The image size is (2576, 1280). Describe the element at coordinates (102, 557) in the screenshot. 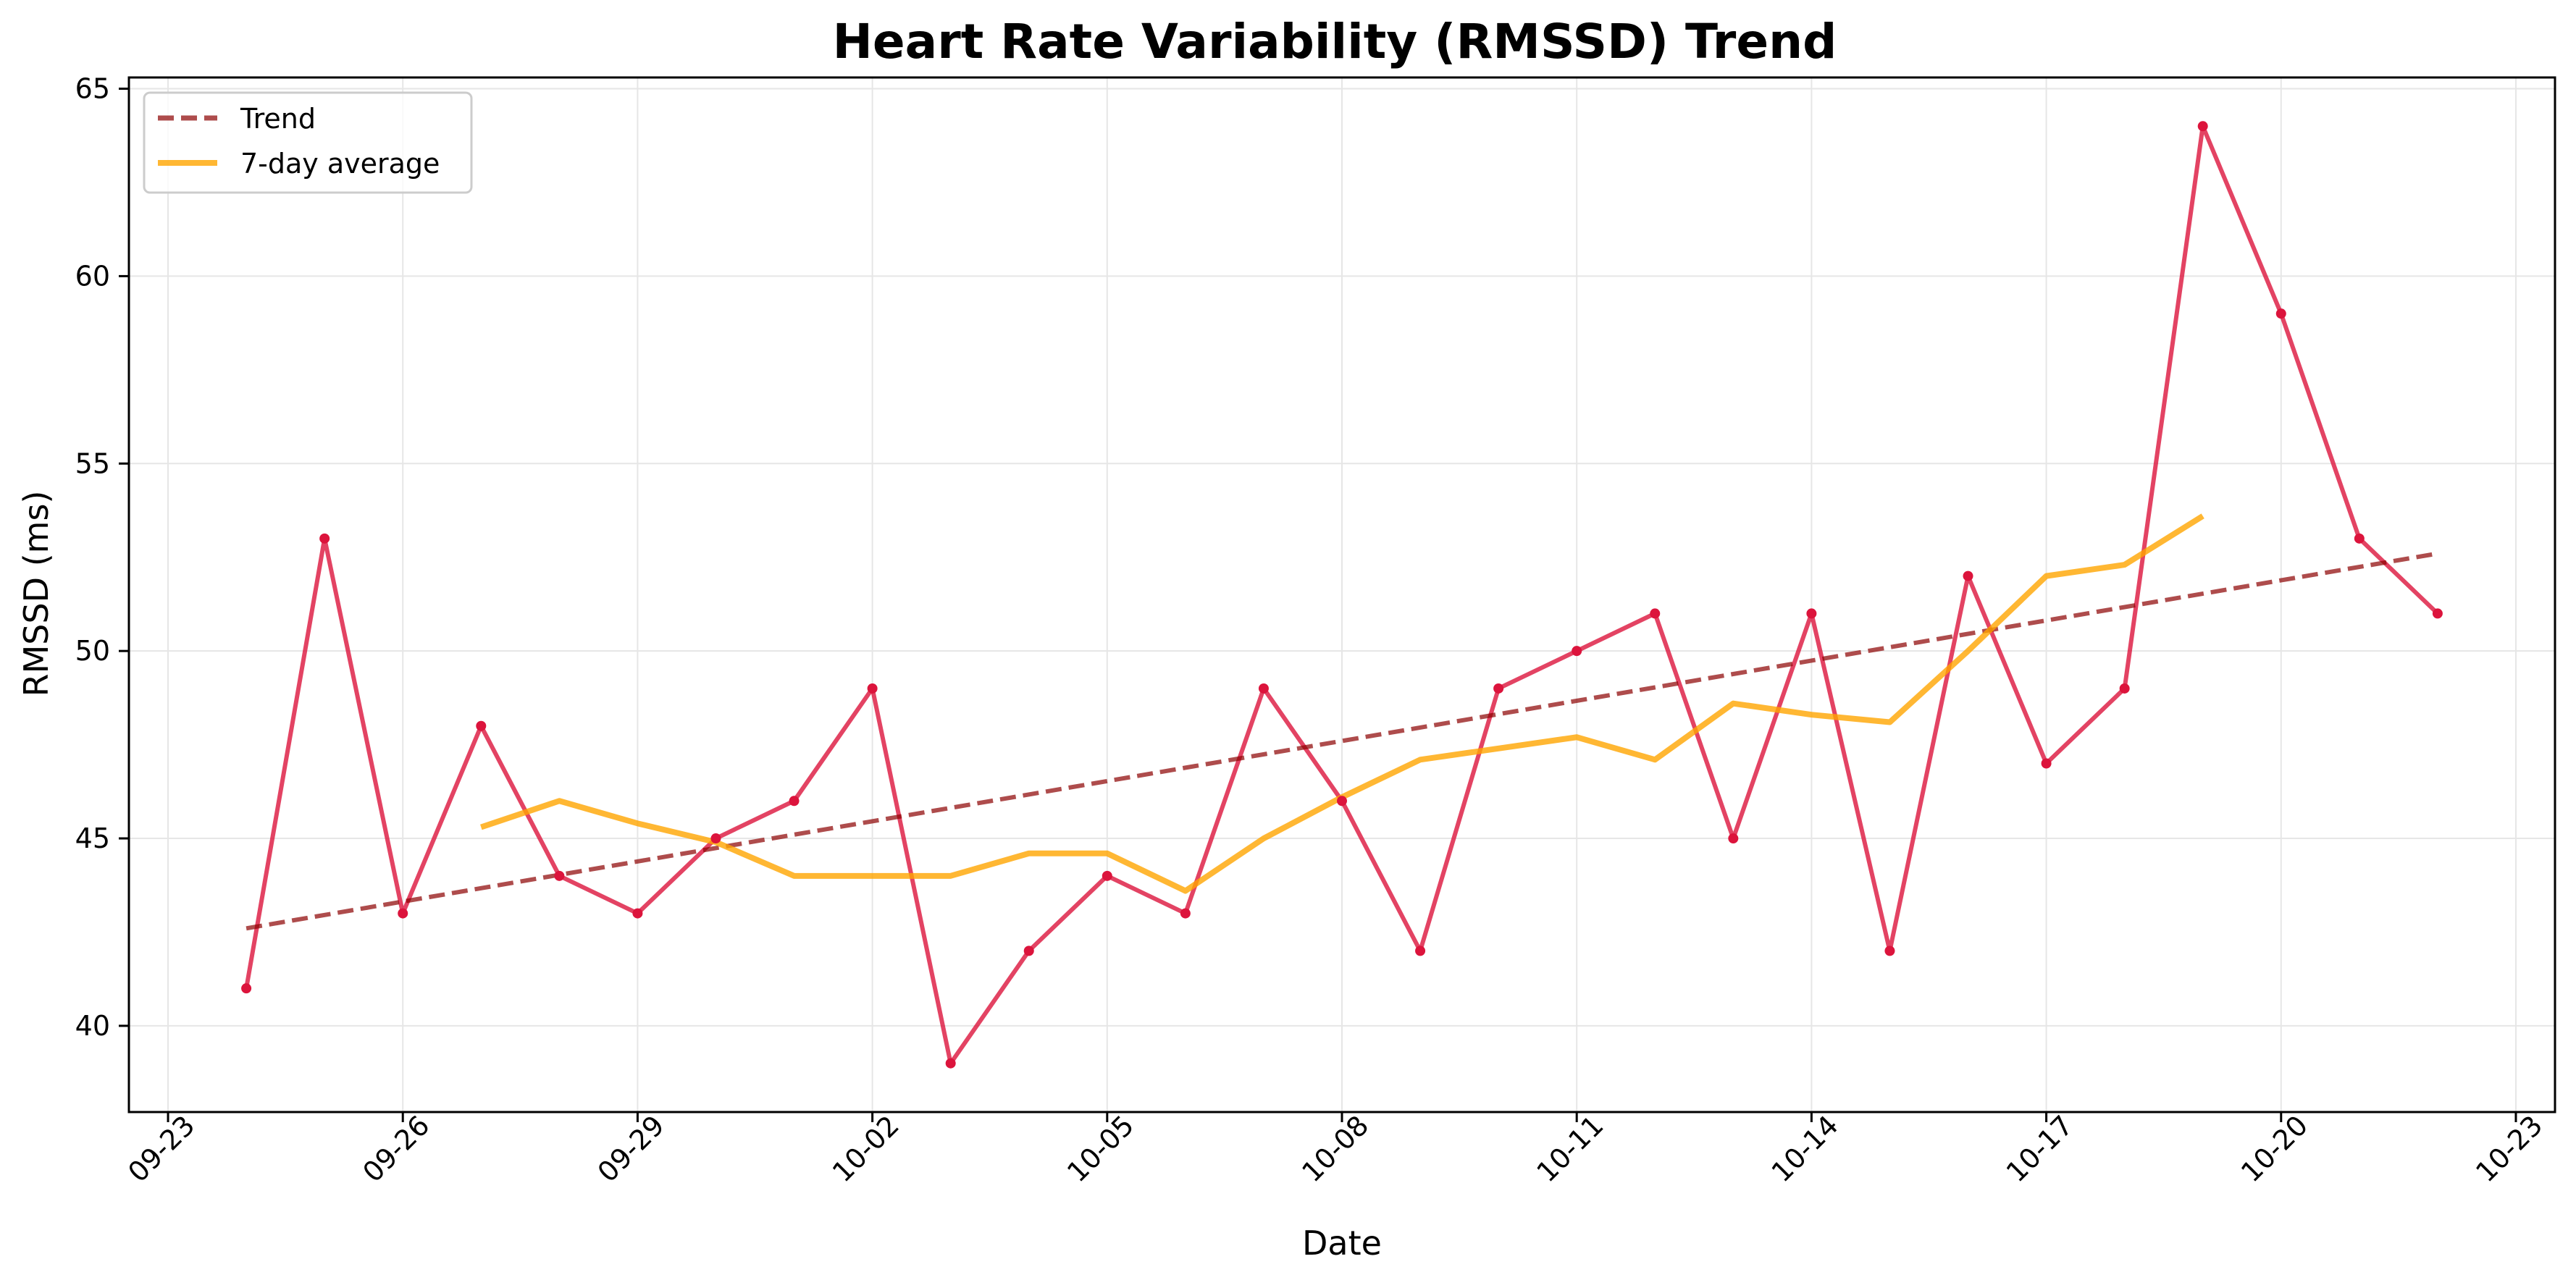

I see `y-axis-ticks: 40 45 50 55 60 65` at that location.